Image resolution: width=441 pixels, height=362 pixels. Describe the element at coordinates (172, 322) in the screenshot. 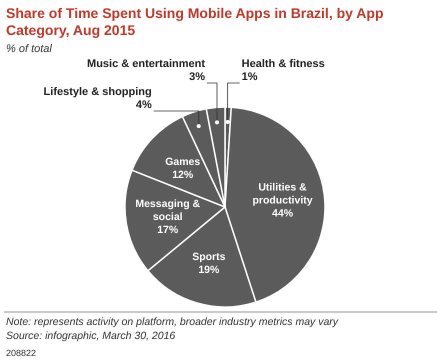

I see `text: Note: represents activity on platform, broader industry metrics may vary` at that location.